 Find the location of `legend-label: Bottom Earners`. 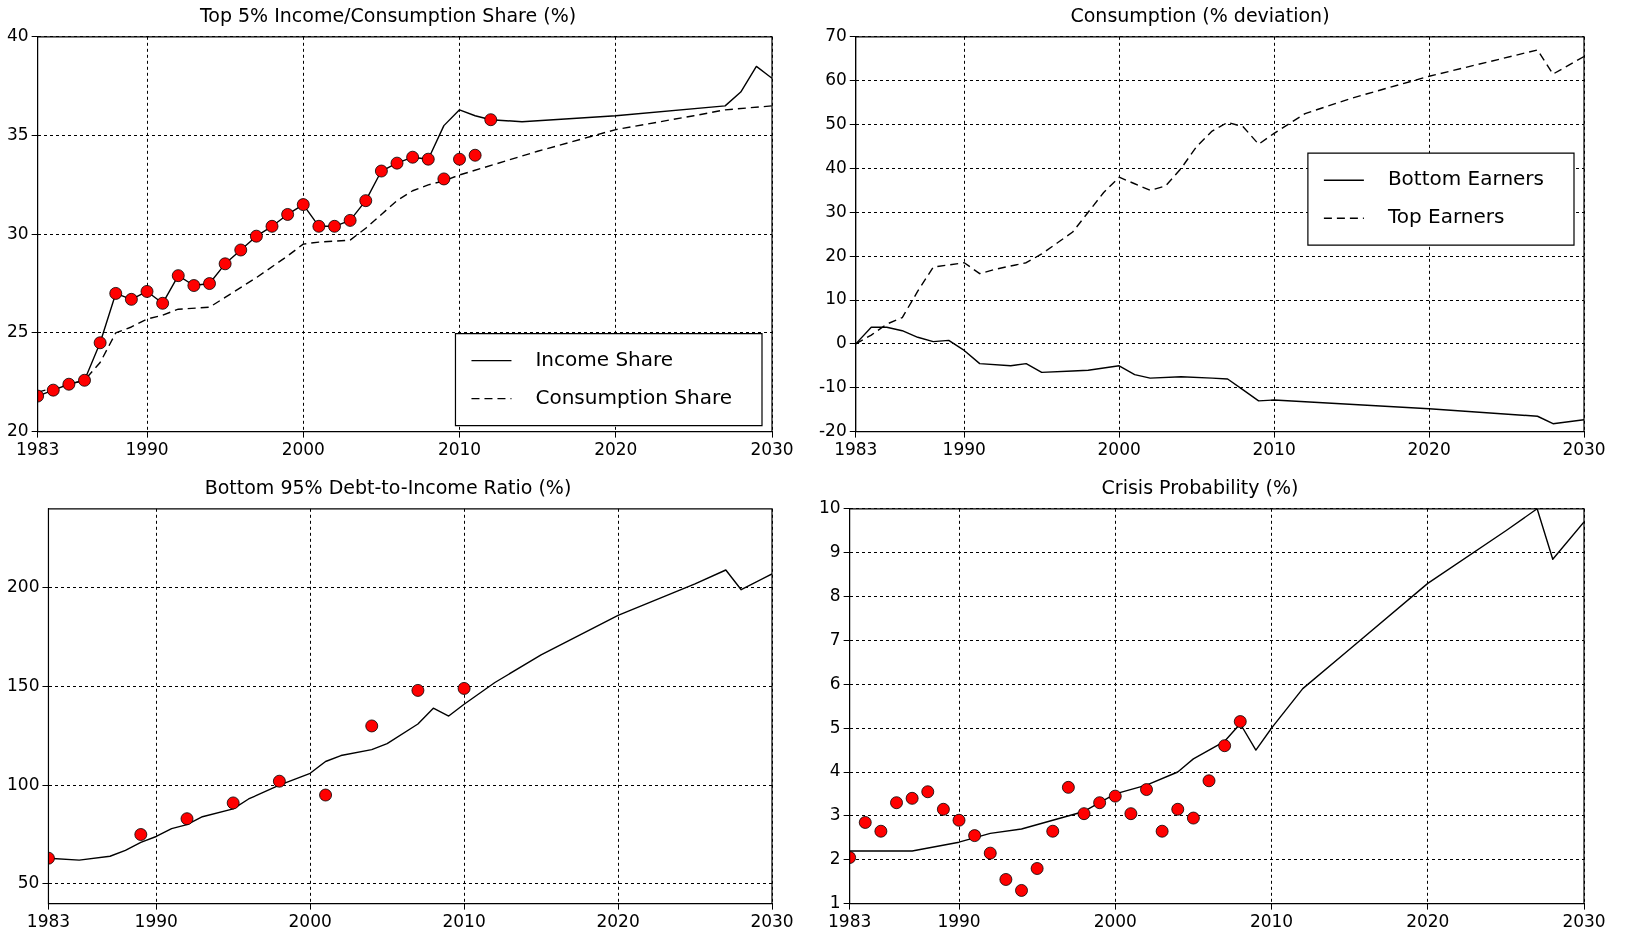

legend-label: Bottom Earners is located at coordinates (1466, 178).